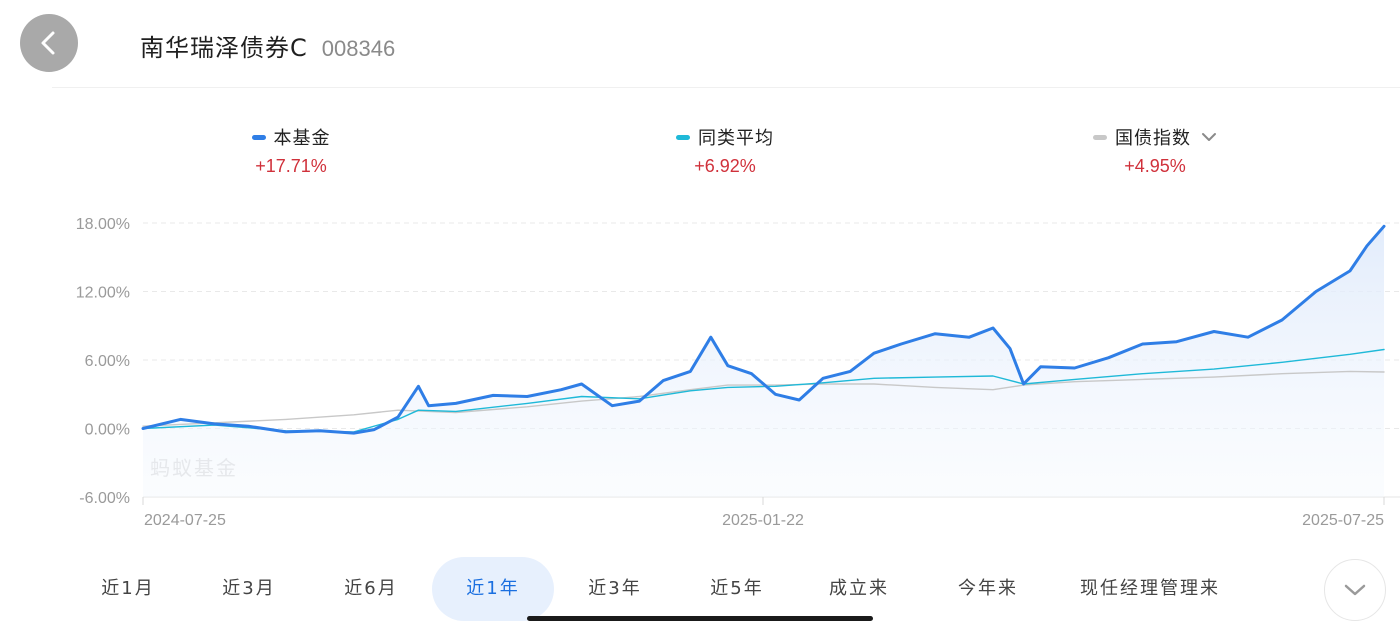 This screenshot has height=630, width=1400. What do you see at coordinates (1155, 150) in the screenshot?
I see `legend-item-benchmark: 国债指数 +4.95%` at bounding box center [1155, 150].